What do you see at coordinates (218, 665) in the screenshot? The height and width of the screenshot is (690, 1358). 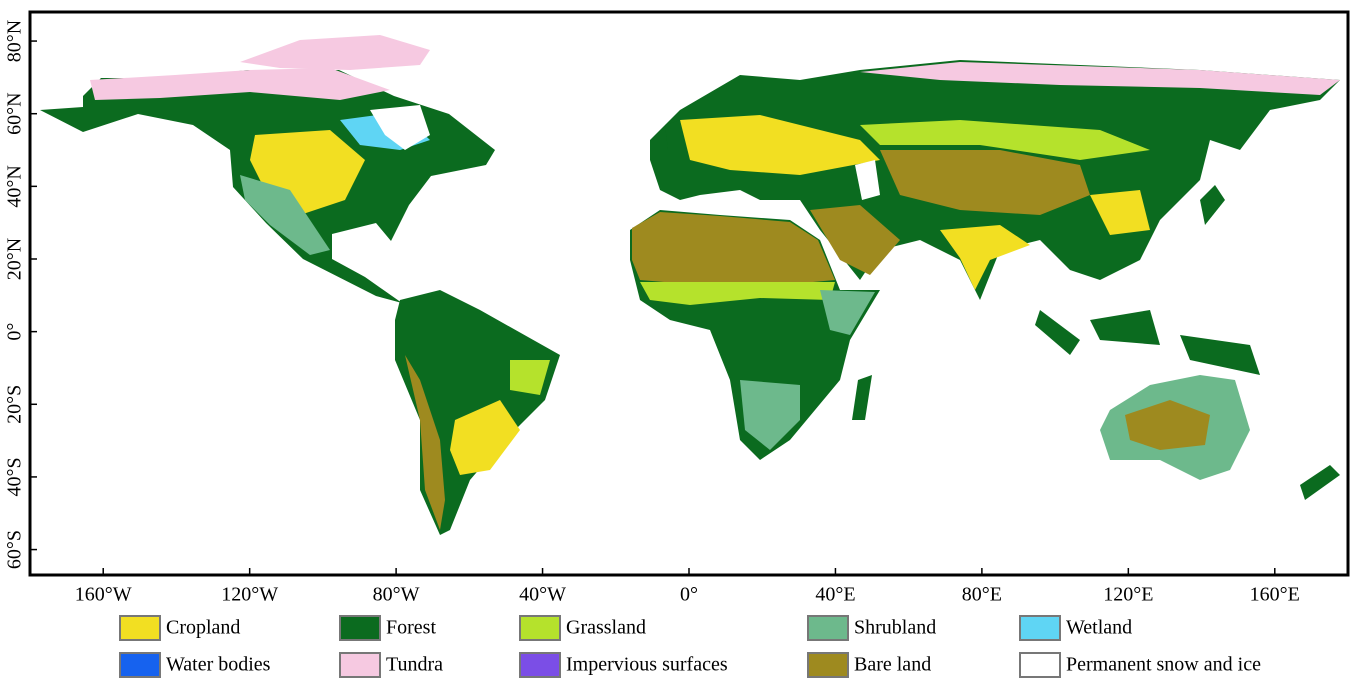 I see `legend-label: Water bodies` at bounding box center [218, 665].